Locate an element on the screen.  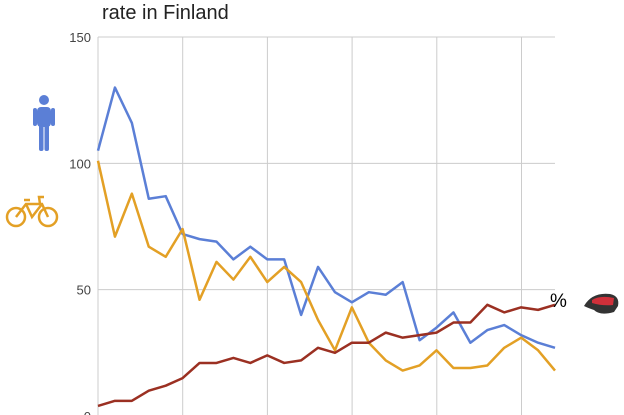
y-tick-label: 0 is located at coordinates (87, 412).